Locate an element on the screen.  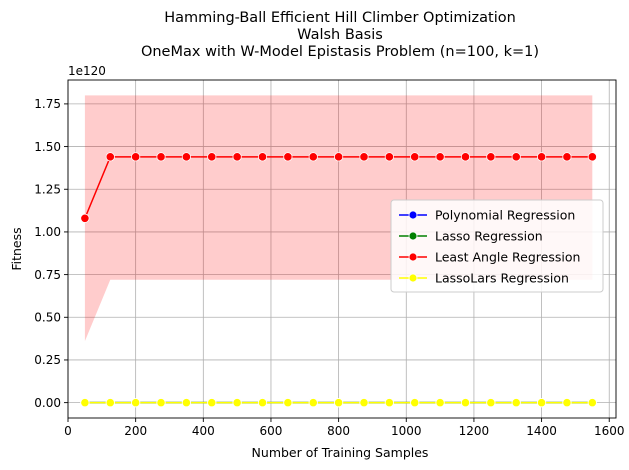
x-tick-label: 0 is located at coordinates (68, 431).